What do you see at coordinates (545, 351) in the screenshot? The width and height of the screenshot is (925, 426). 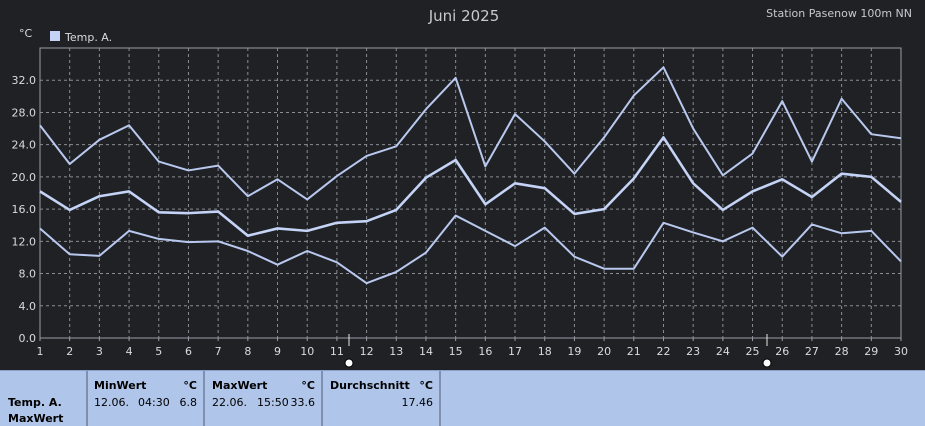 I see `x-tick-label: 18` at bounding box center [545, 351].